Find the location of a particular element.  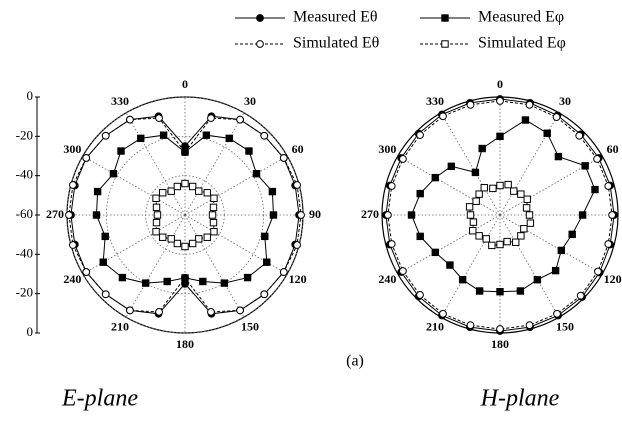

theta-tick-label: 120 is located at coordinates (613, 279).